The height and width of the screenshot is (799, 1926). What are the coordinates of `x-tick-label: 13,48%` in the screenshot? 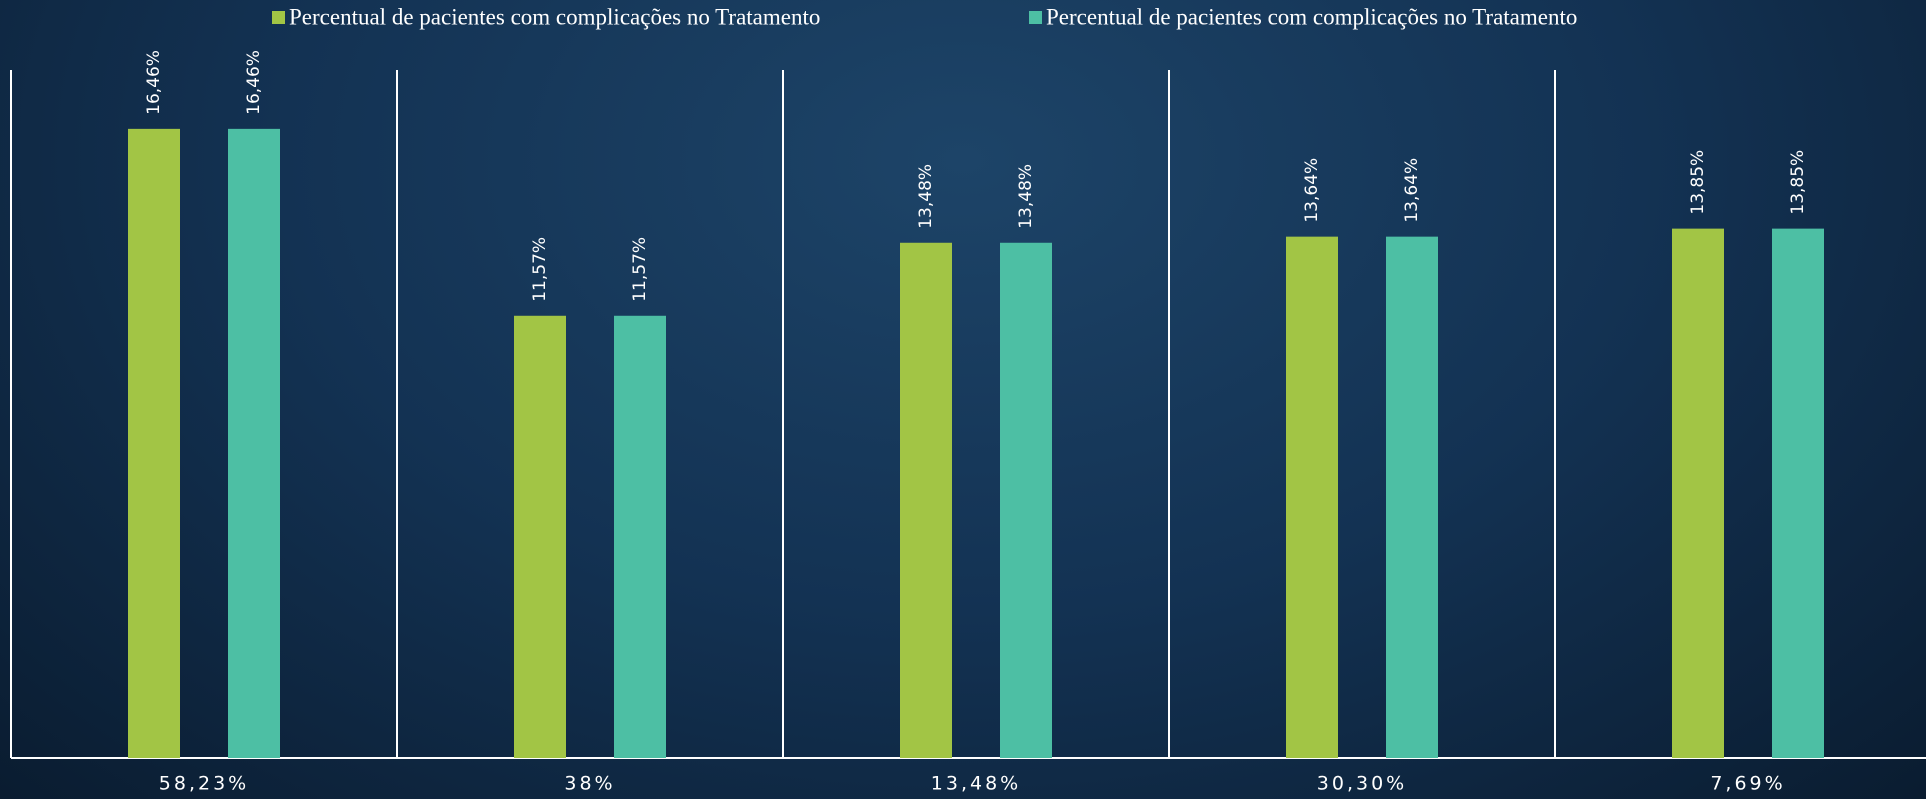 It's located at (976, 784).